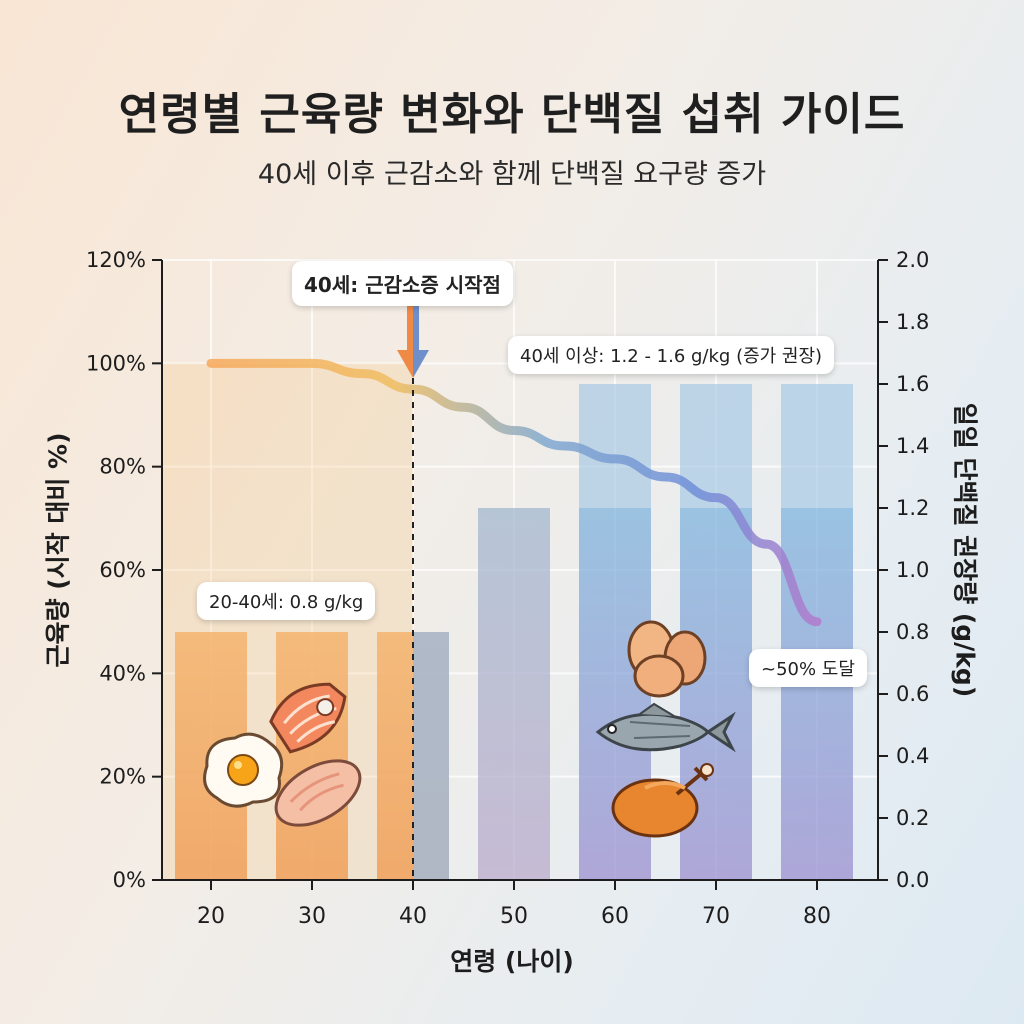  What do you see at coordinates (912, 632) in the screenshot?
I see `y-right-tick-label: 0.8` at bounding box center [912, 632].